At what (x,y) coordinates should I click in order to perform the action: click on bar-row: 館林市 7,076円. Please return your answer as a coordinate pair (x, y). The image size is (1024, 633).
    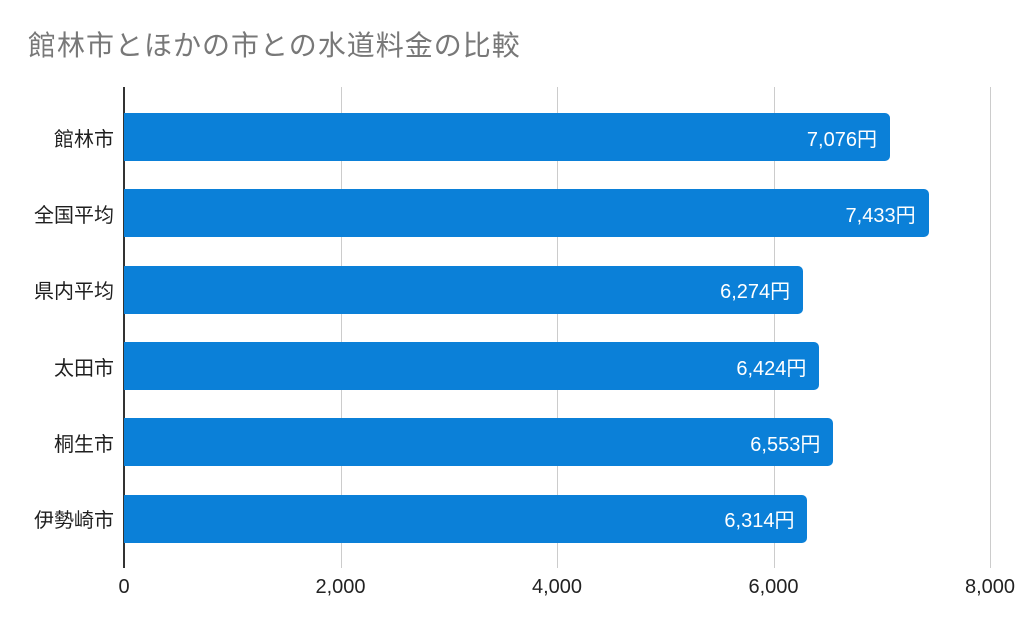
    Looking at the image, I should click on (495, 137).